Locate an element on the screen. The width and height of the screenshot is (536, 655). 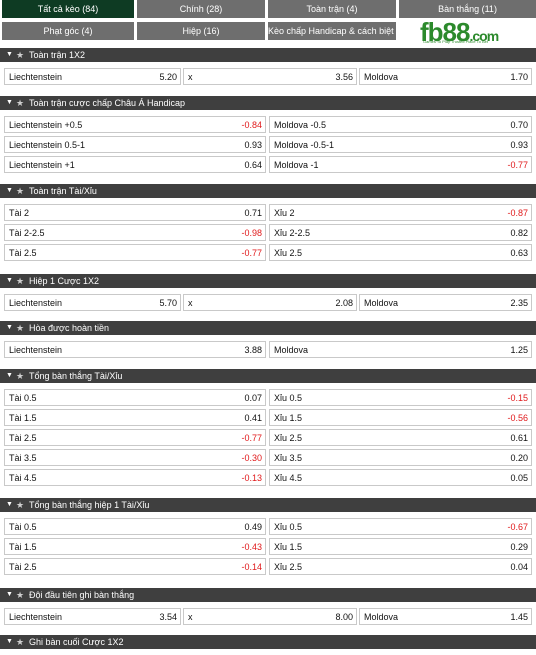
odds-cell: Tài 2 0.71 is located at coordinates (135, 212).